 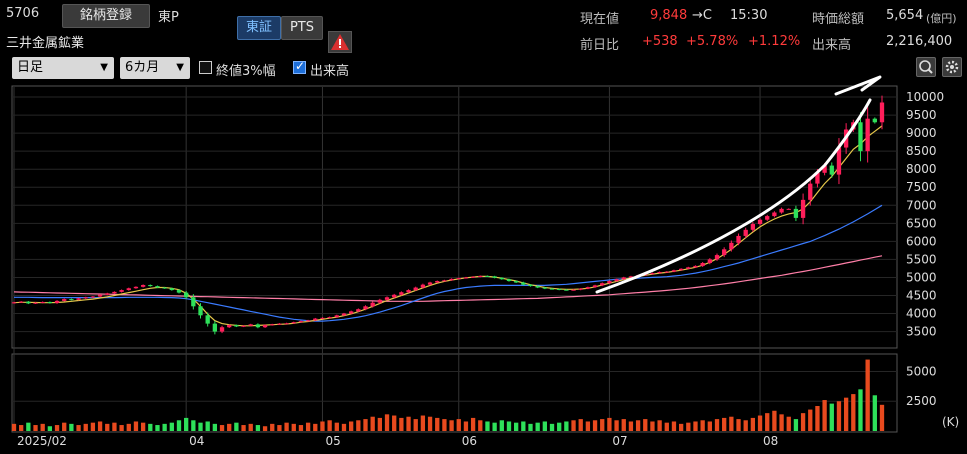 I want to click on search-icon, so click(x=926, y=67).